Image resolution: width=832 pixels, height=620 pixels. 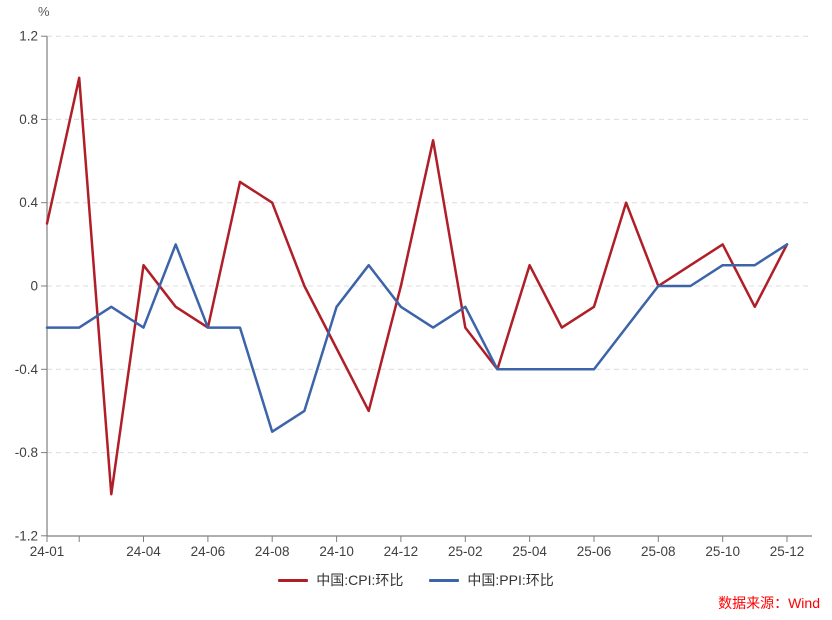 What do you see at coordinates (28, 202) in the screenshot?
I see `y-tick-label: 0.4` at bounding box center [28, 202].